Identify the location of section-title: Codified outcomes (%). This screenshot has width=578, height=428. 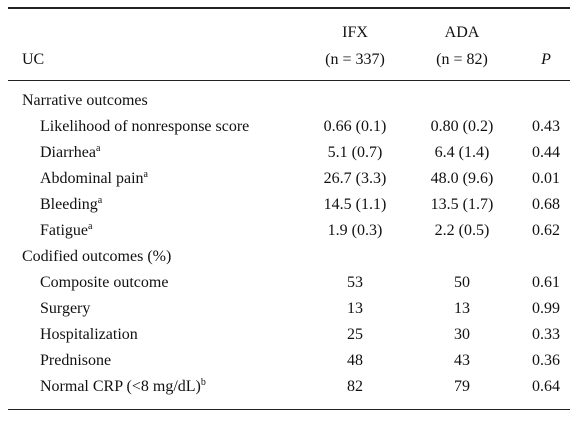
(97, 256).